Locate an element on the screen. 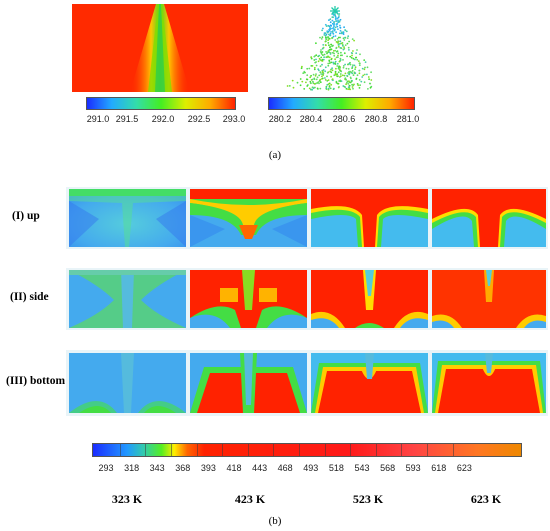 The height and width of the screenshot is (531, 550). colorbar-b-tick: 468 is located at coordinates (285, 468).